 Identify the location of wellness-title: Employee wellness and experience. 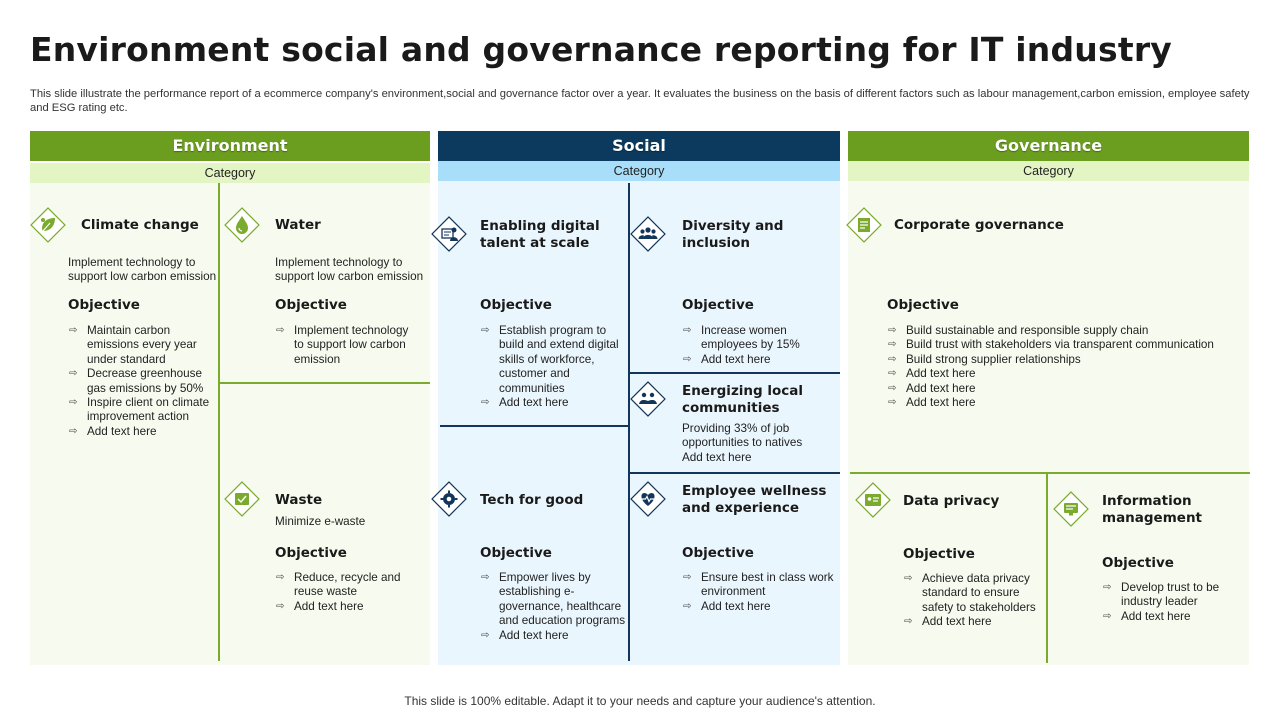
(754, 499).